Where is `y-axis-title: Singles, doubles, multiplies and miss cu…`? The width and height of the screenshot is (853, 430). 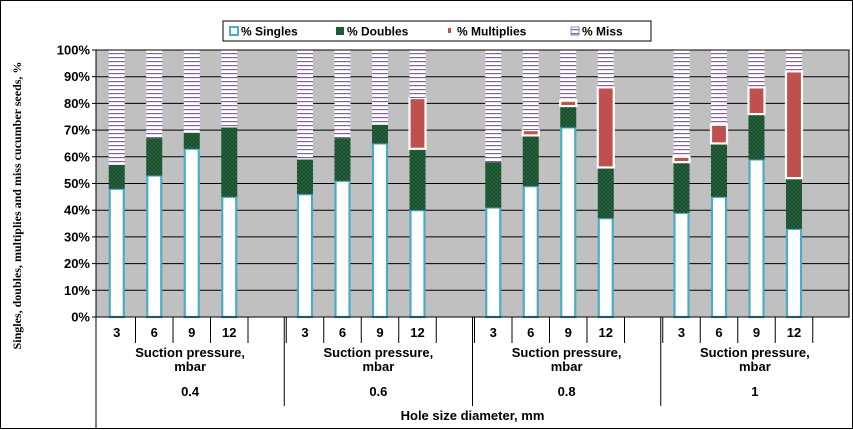
y-axis-title: Singles, doubles, multiplies and miss cu… is located at coordinates (17, 206).